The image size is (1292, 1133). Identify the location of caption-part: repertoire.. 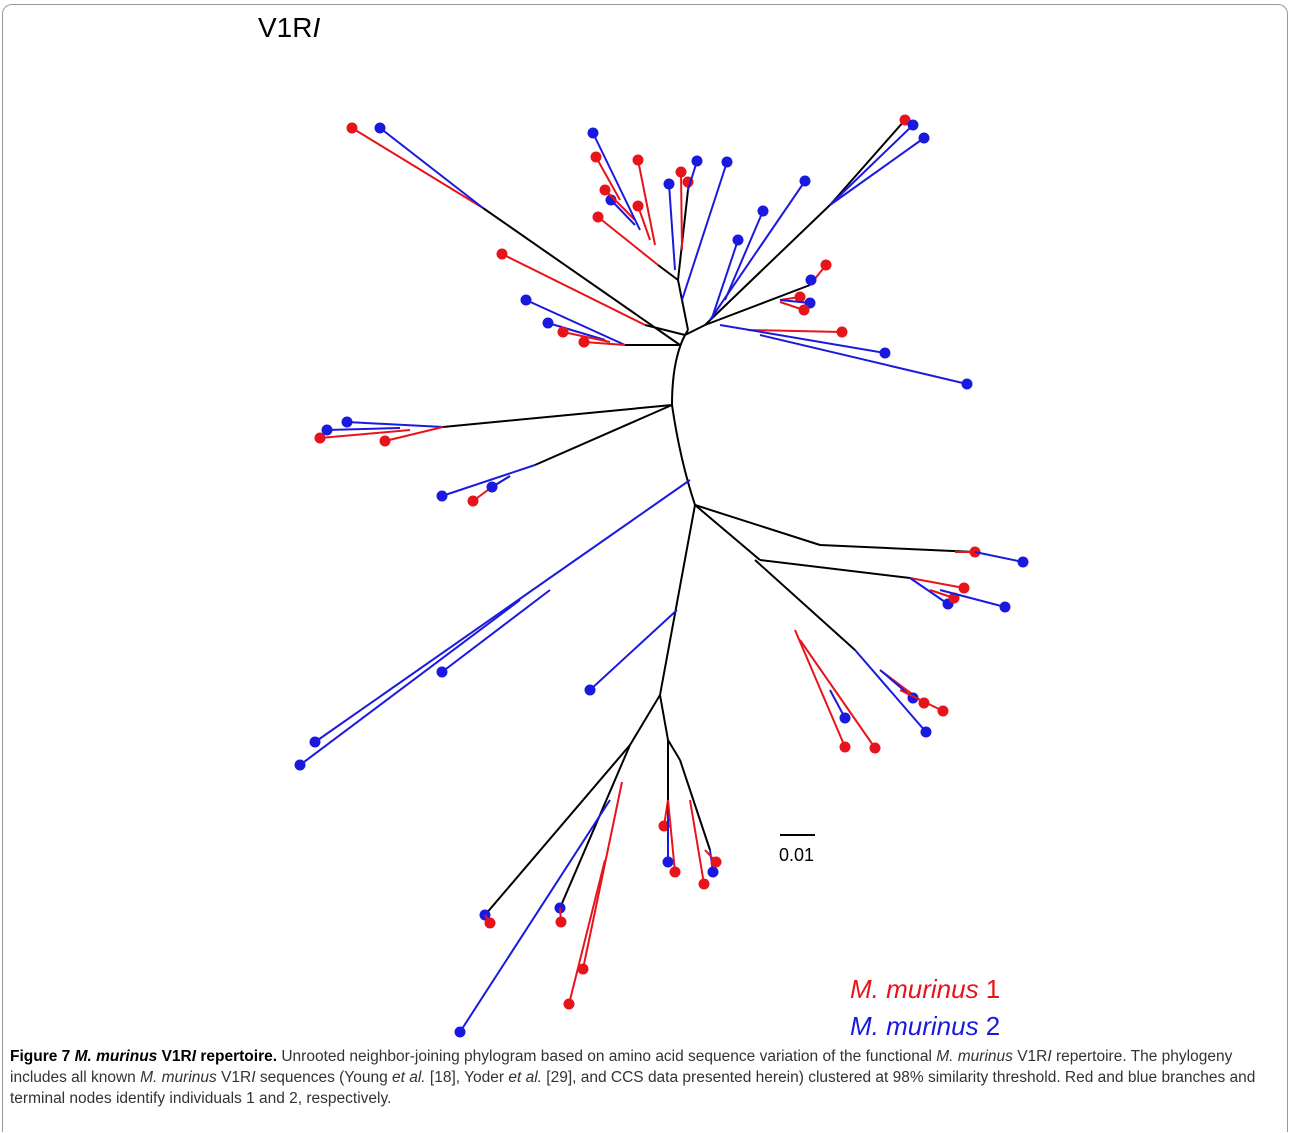
(237, 1056).